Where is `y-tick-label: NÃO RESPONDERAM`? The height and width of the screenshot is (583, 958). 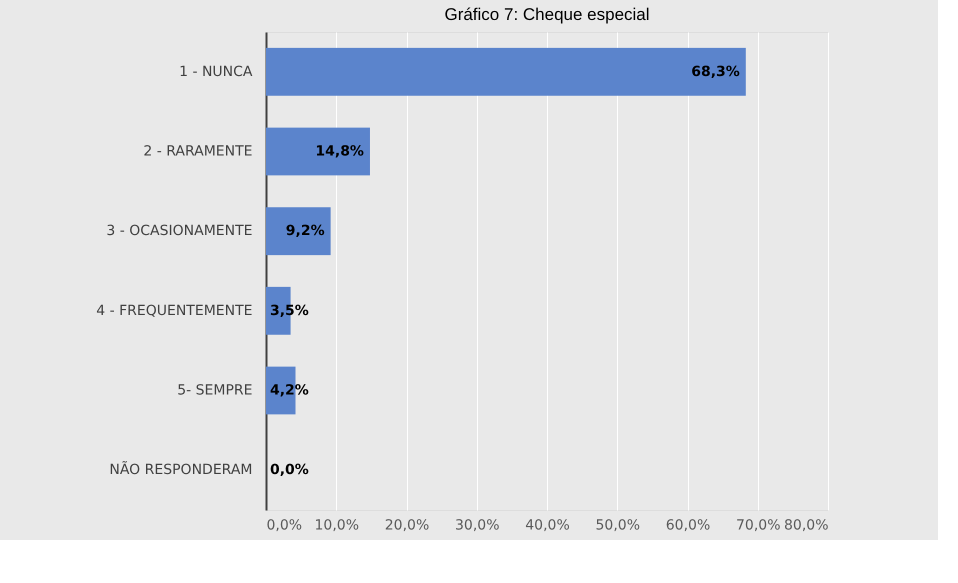 y-tick-label: NÃO RESPONDERAM is located at coordinates (180, 469).